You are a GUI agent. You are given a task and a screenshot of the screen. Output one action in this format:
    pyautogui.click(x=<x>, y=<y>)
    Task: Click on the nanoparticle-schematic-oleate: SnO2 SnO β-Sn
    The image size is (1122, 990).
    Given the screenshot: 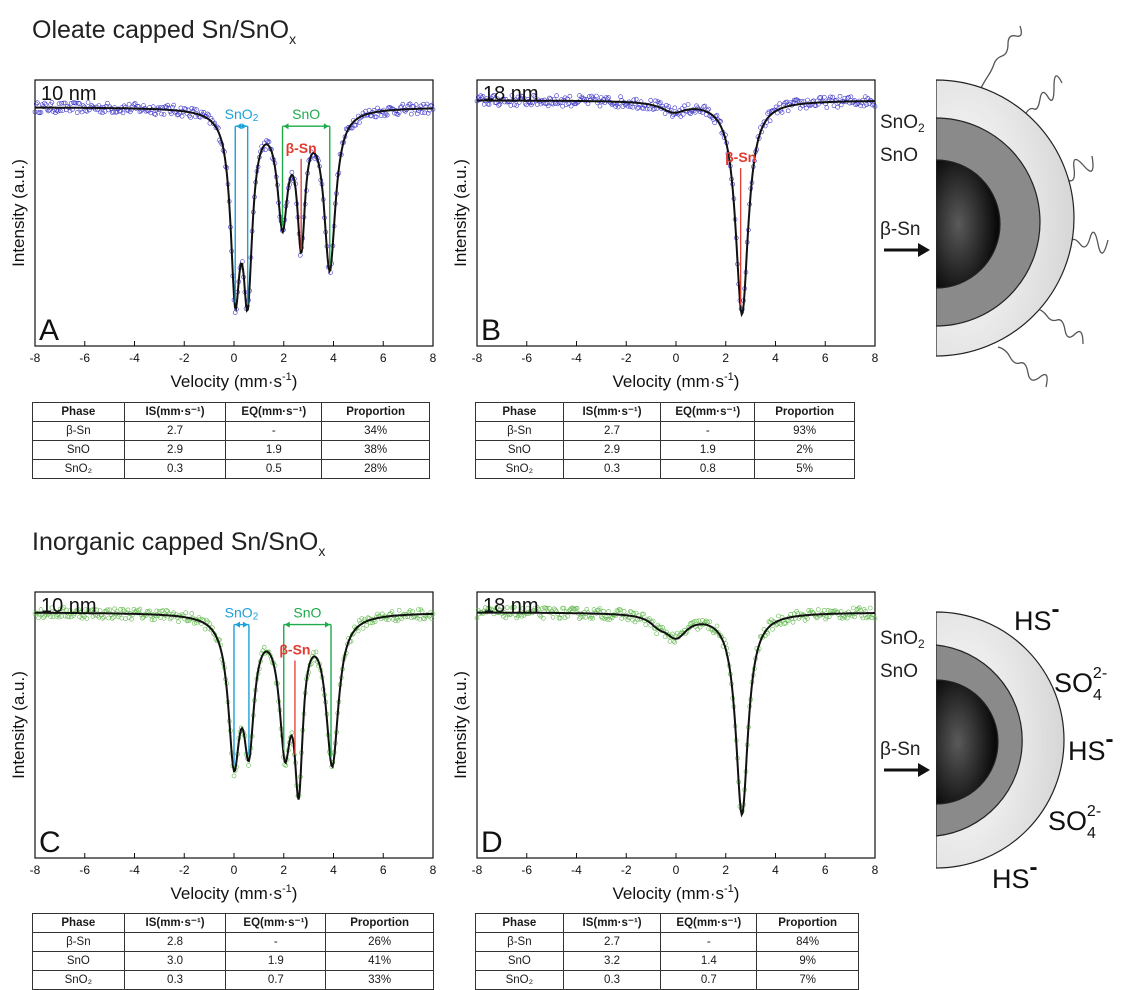 What is the action you would take?
    pyautogui.click(x=994, y=206)
    